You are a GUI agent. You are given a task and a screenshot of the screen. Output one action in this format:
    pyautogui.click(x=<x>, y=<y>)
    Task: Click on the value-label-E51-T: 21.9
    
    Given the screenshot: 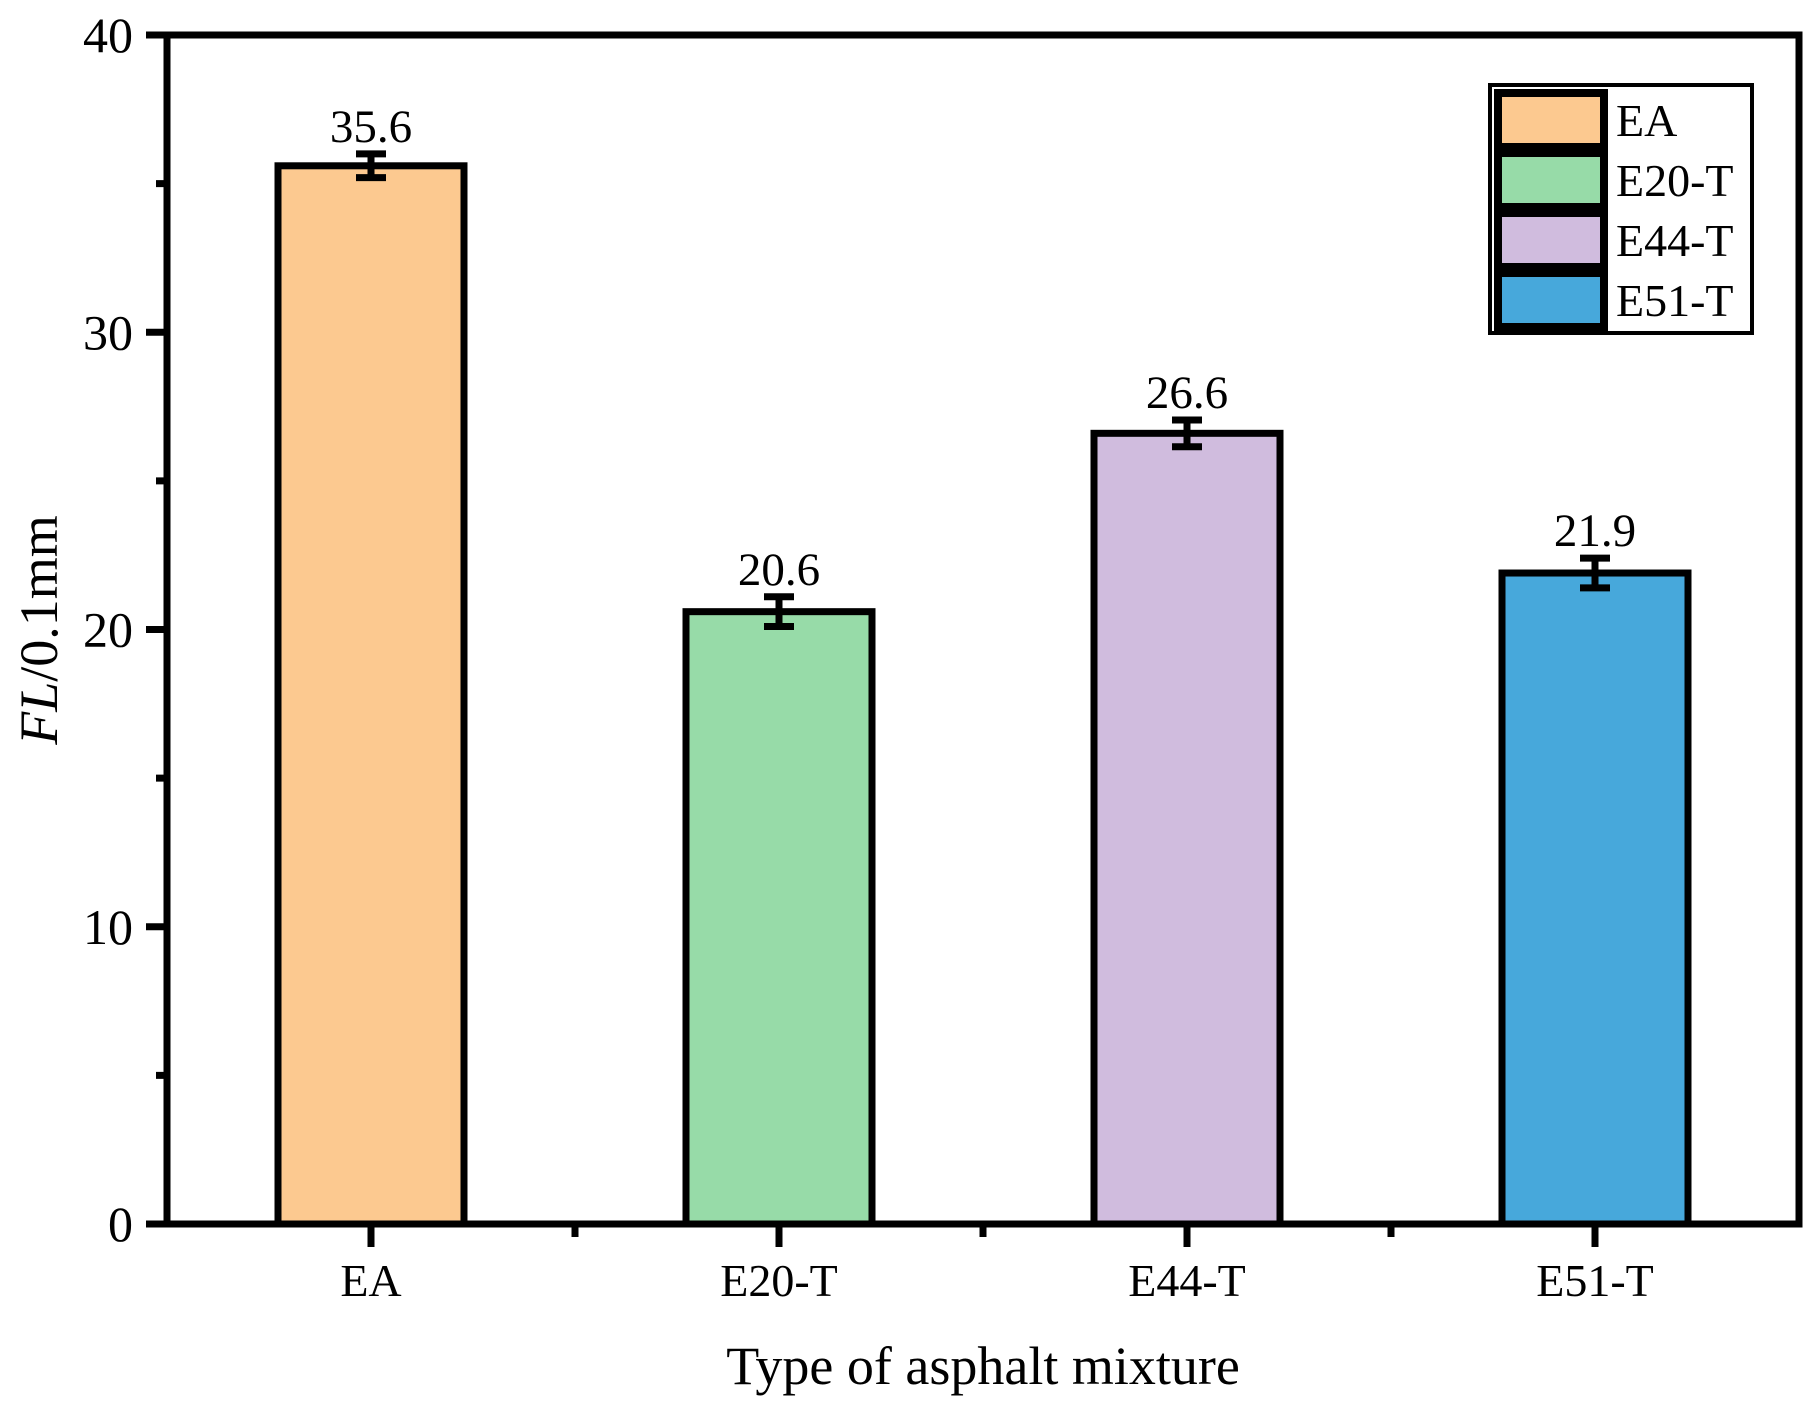 What is the action you would take?
    pyautogui.click(x=1595, y=531)
    